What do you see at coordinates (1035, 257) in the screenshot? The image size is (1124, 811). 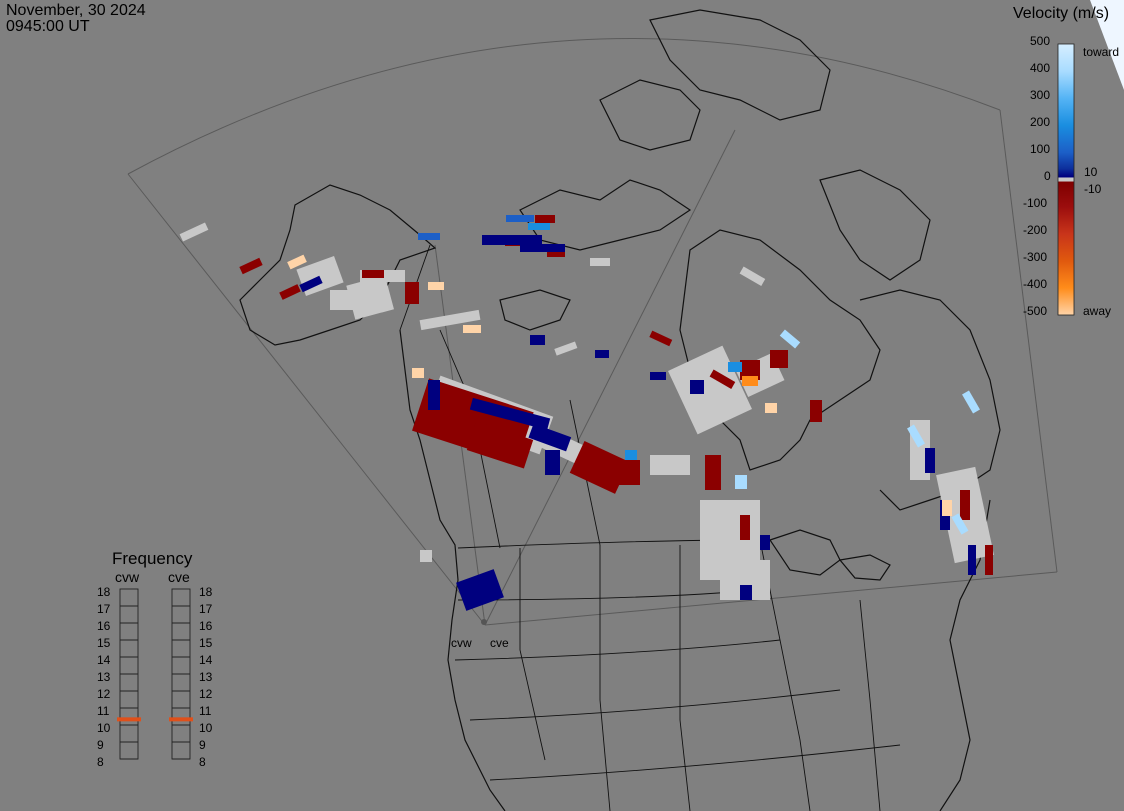 I see `velocity-tick-label: -300` at bounding box center [1035, 257].